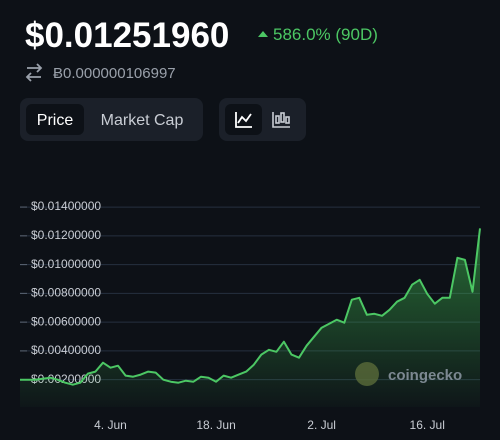  Describe the element at coordinates (425, 375) in the screenshot. I see `watermark: coingecko` at that location.